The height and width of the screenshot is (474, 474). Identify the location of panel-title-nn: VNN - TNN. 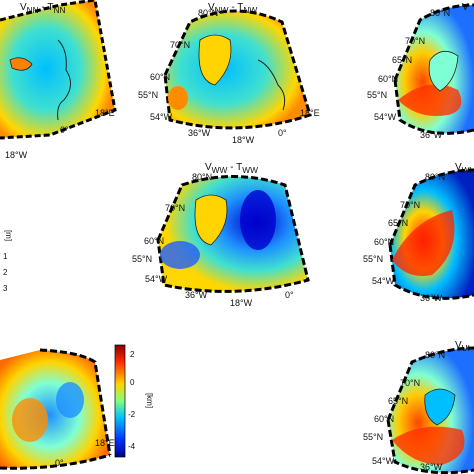
(43, 8).